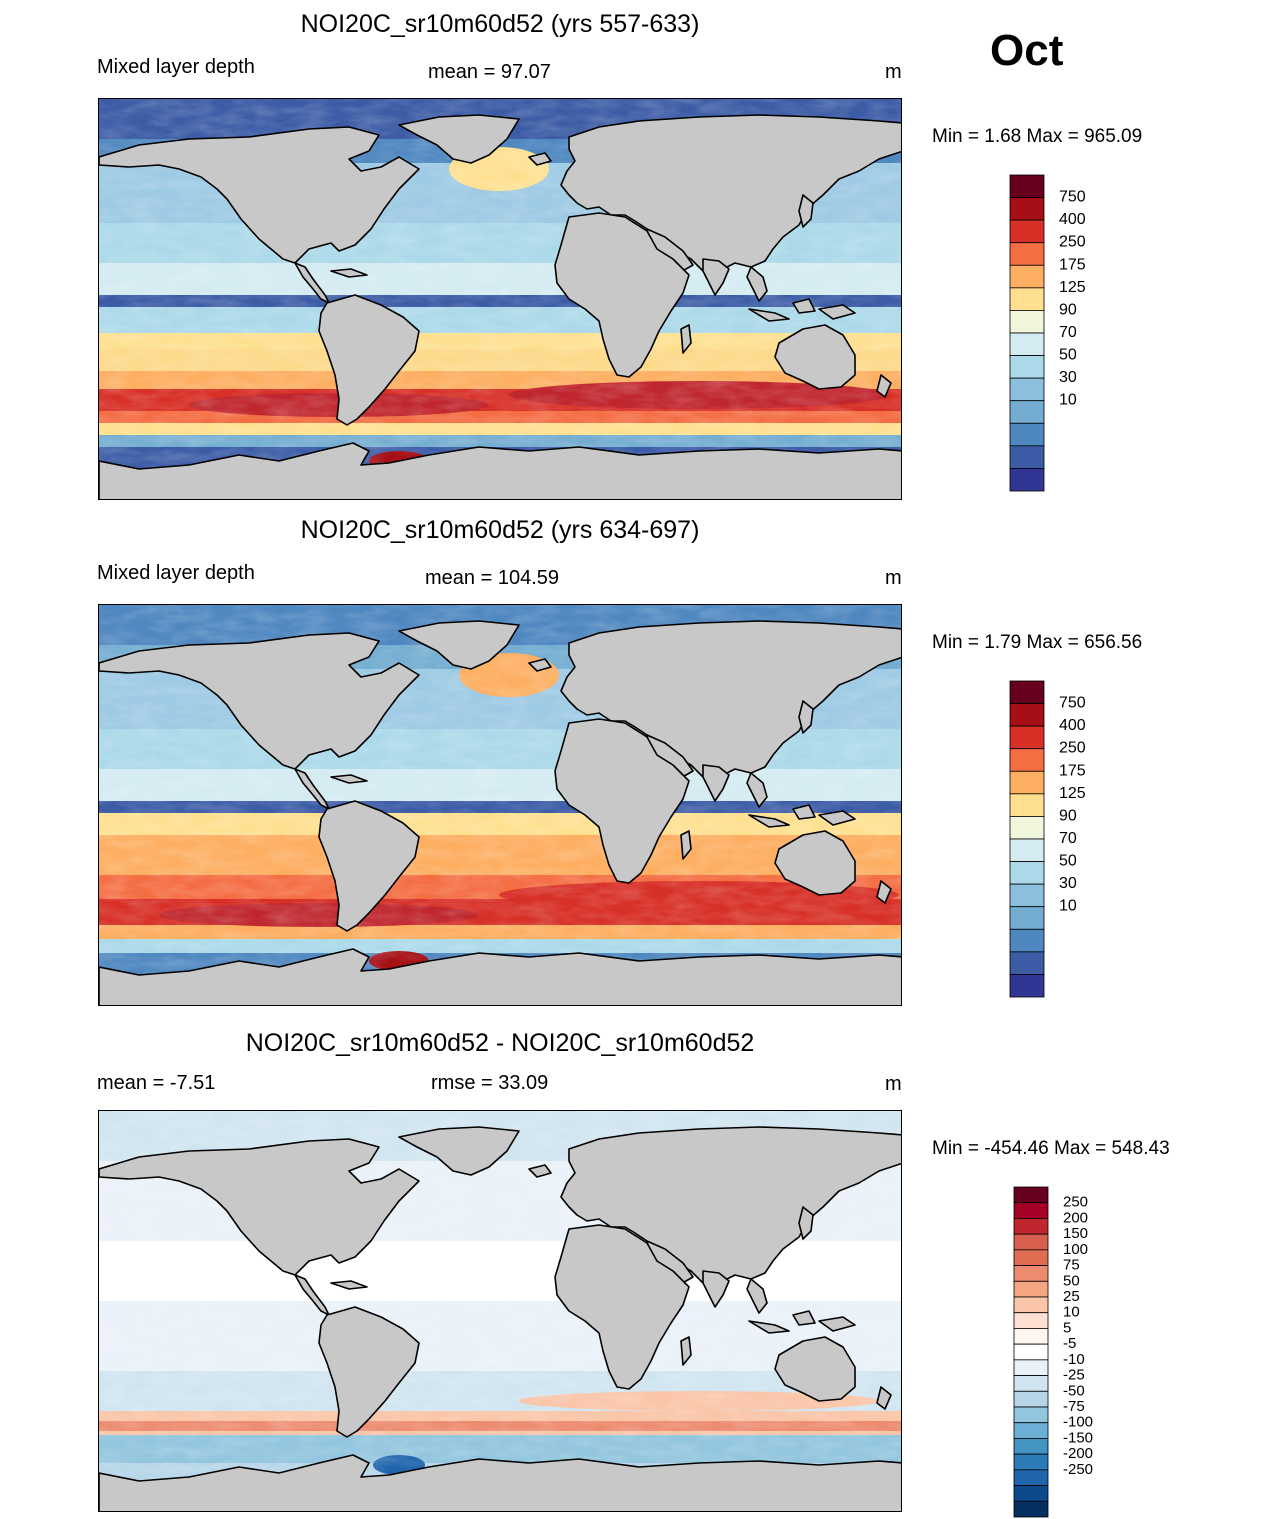 This screenshot has height=1519, width=1285. Describe the element at coordinates (1072, 287) in the screenshot. I see `panel-1-colorbar-tick-label: 125` at that location.